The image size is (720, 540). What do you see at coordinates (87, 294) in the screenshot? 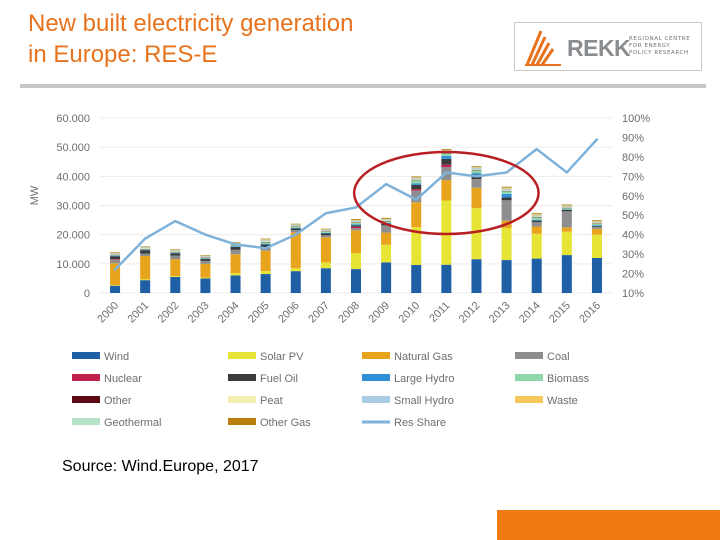
I see `y-tick-label: 0` at bounding box center [87, 294].